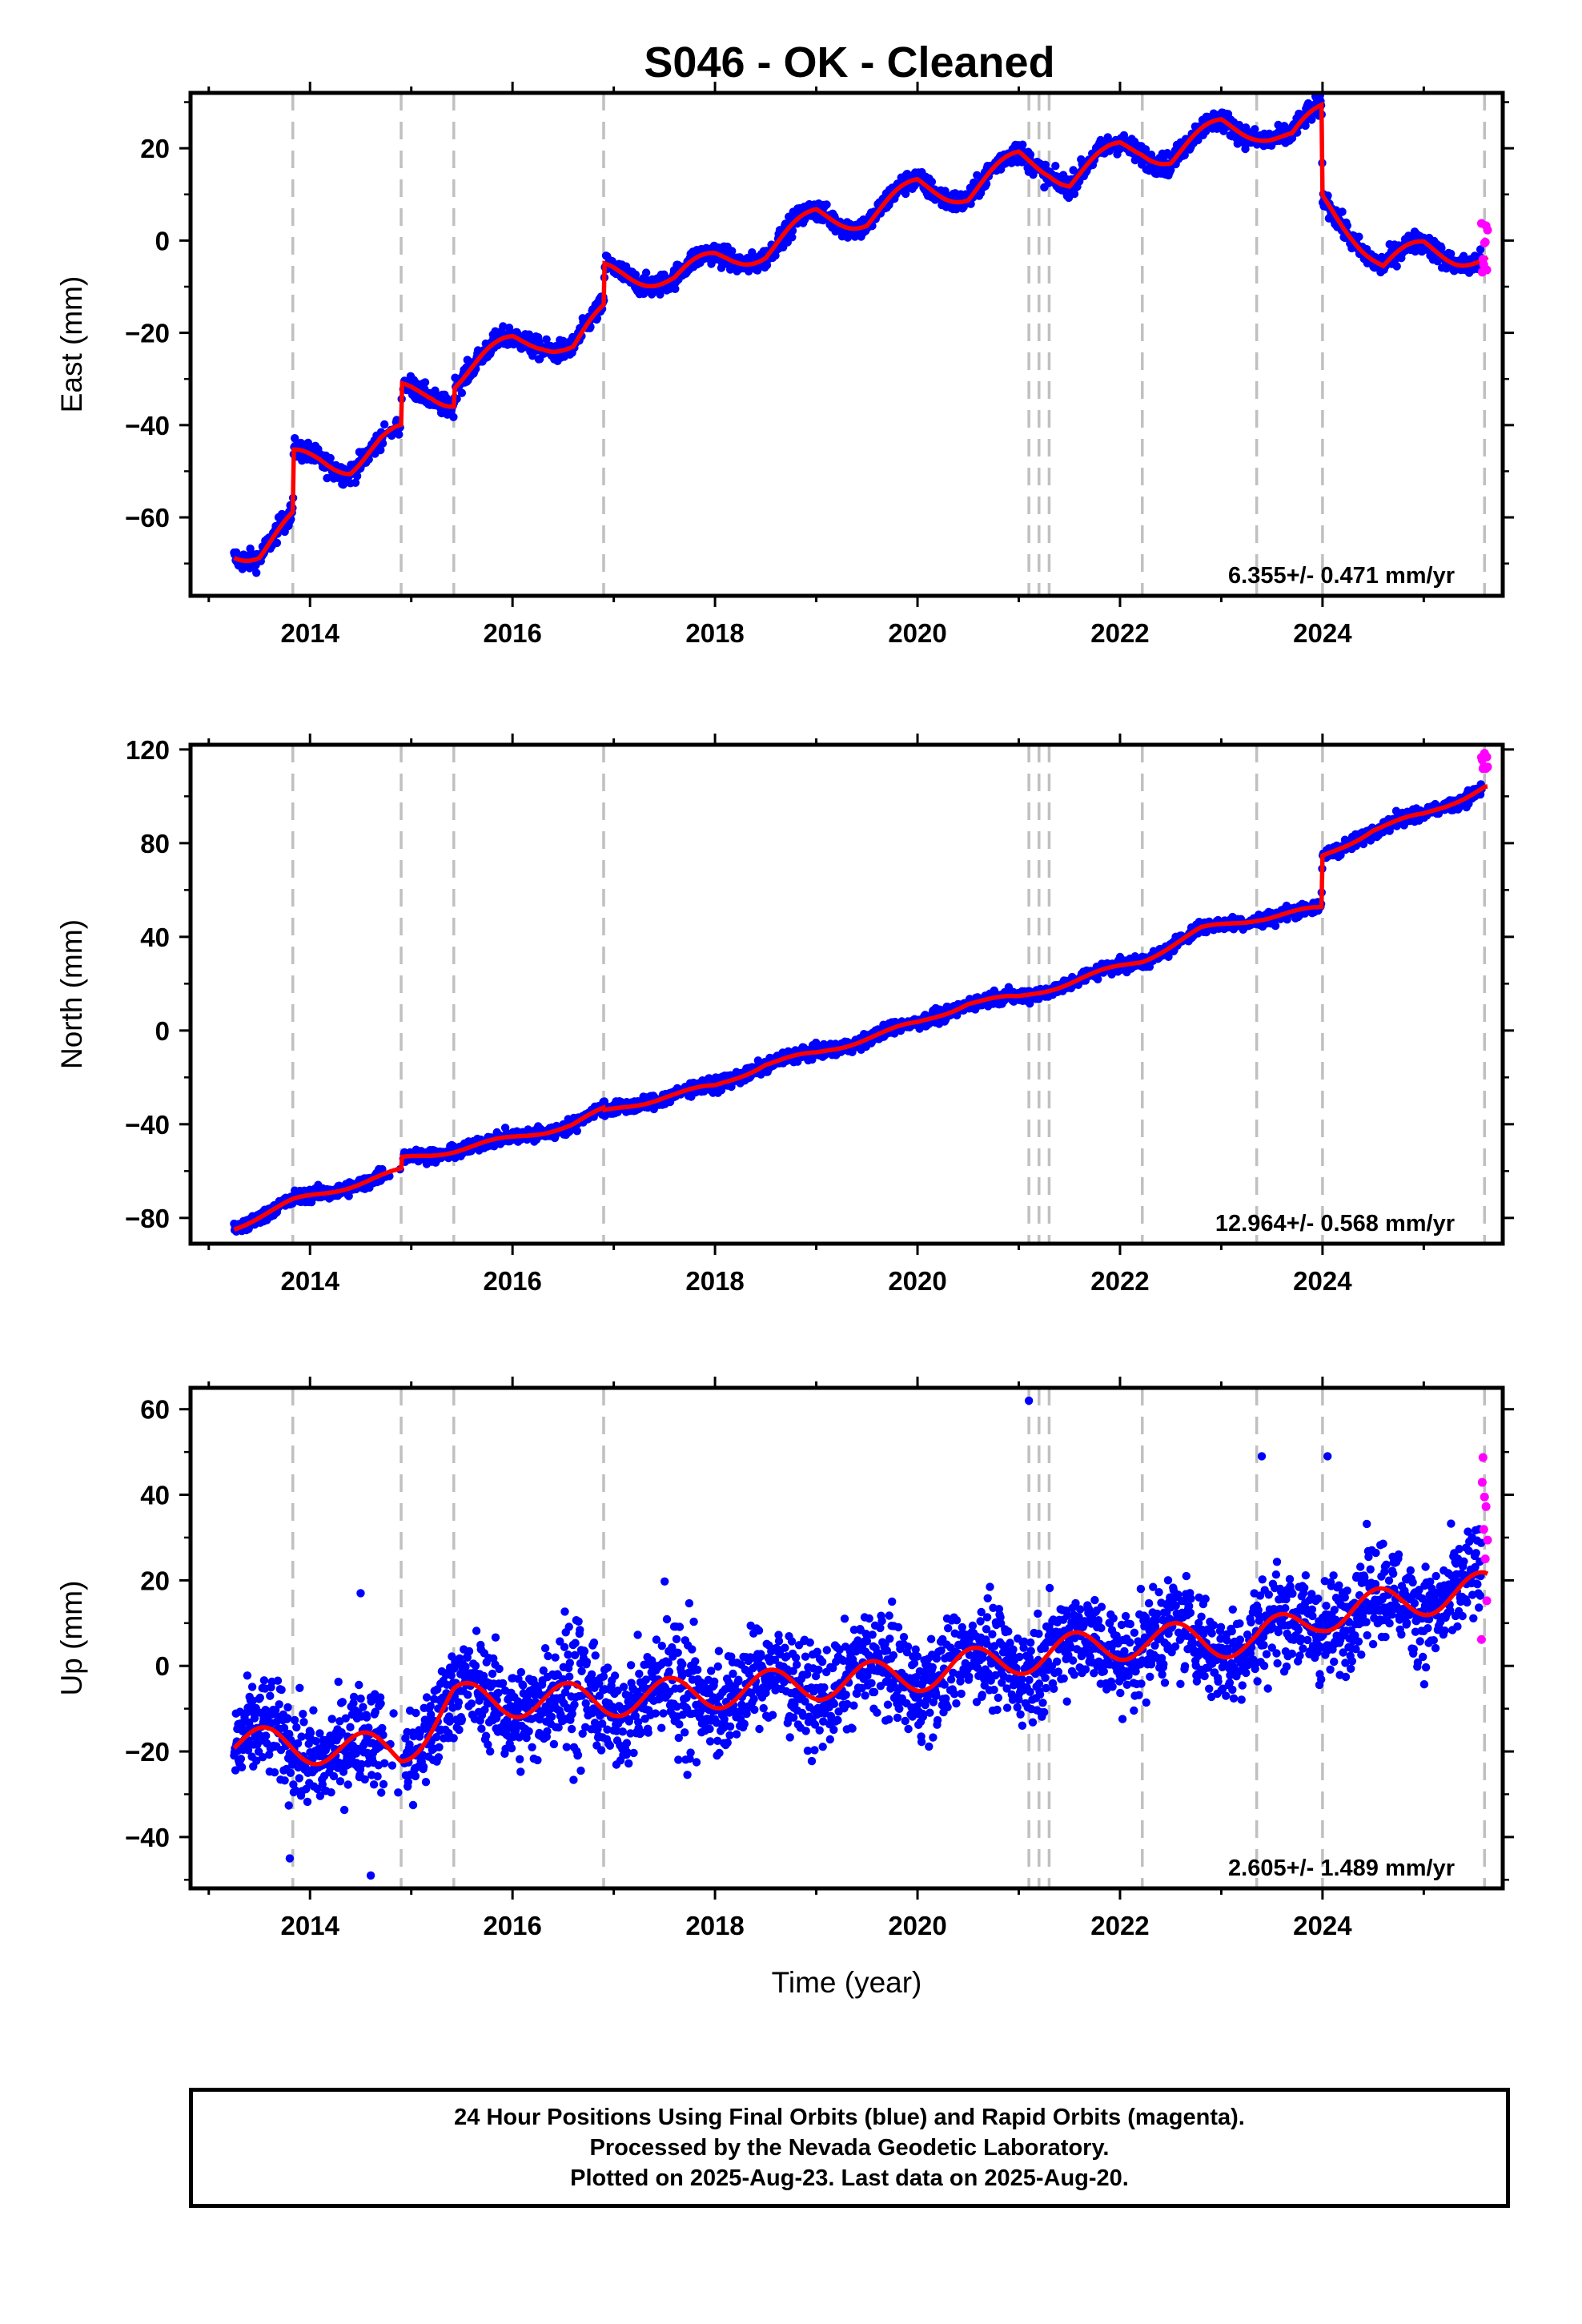 The width and height of the screenshot is (1582, 2324). Describe the element at coordinates (1119, 633) in the screenshot. I see `x-tick-label-east: 2022` at that location.